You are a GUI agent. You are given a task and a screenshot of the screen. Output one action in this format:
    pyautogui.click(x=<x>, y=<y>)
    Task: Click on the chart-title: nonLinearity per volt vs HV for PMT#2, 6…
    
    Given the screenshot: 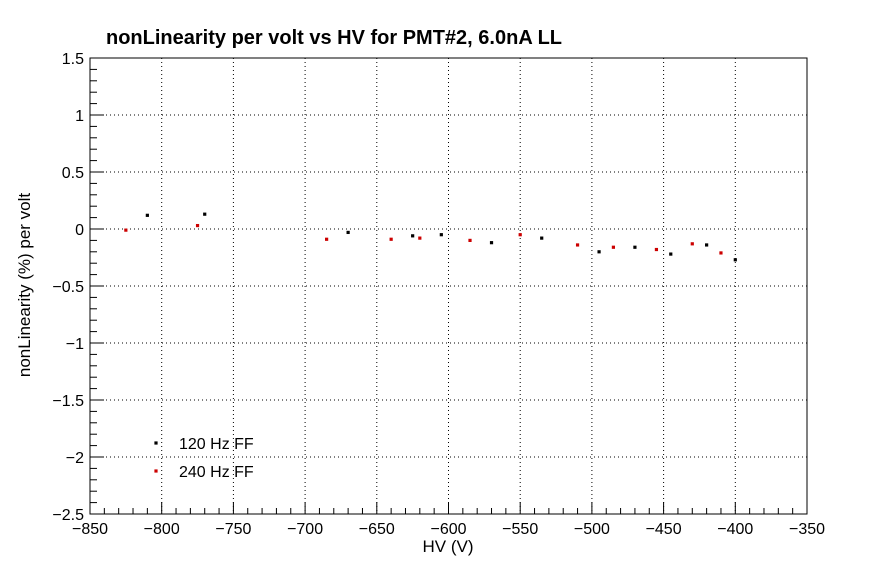 What is the action you would take?
    pyautogui.click(x=334, y=38)
    